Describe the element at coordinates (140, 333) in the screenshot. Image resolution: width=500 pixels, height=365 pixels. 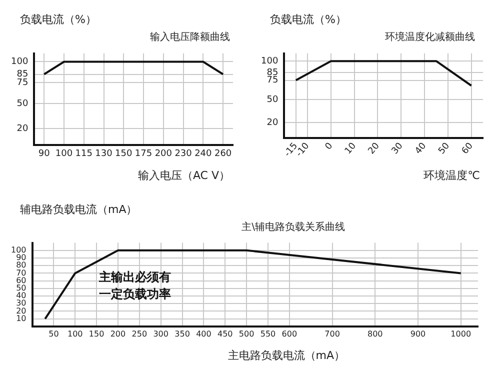
I see `x-tick-label: 250` at that location.